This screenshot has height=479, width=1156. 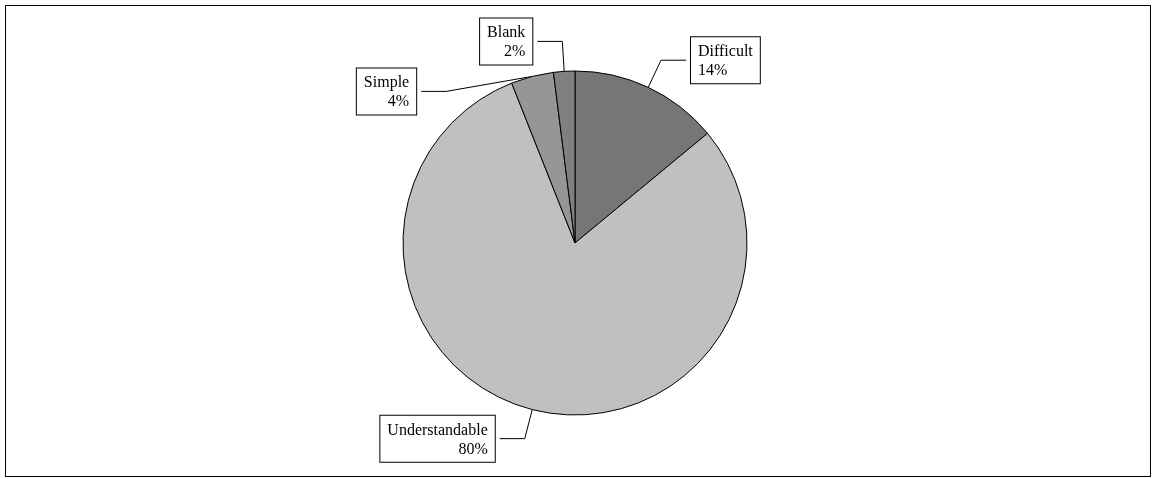 I want to click on slice-label: Understandable, so click(x=437, y=429).